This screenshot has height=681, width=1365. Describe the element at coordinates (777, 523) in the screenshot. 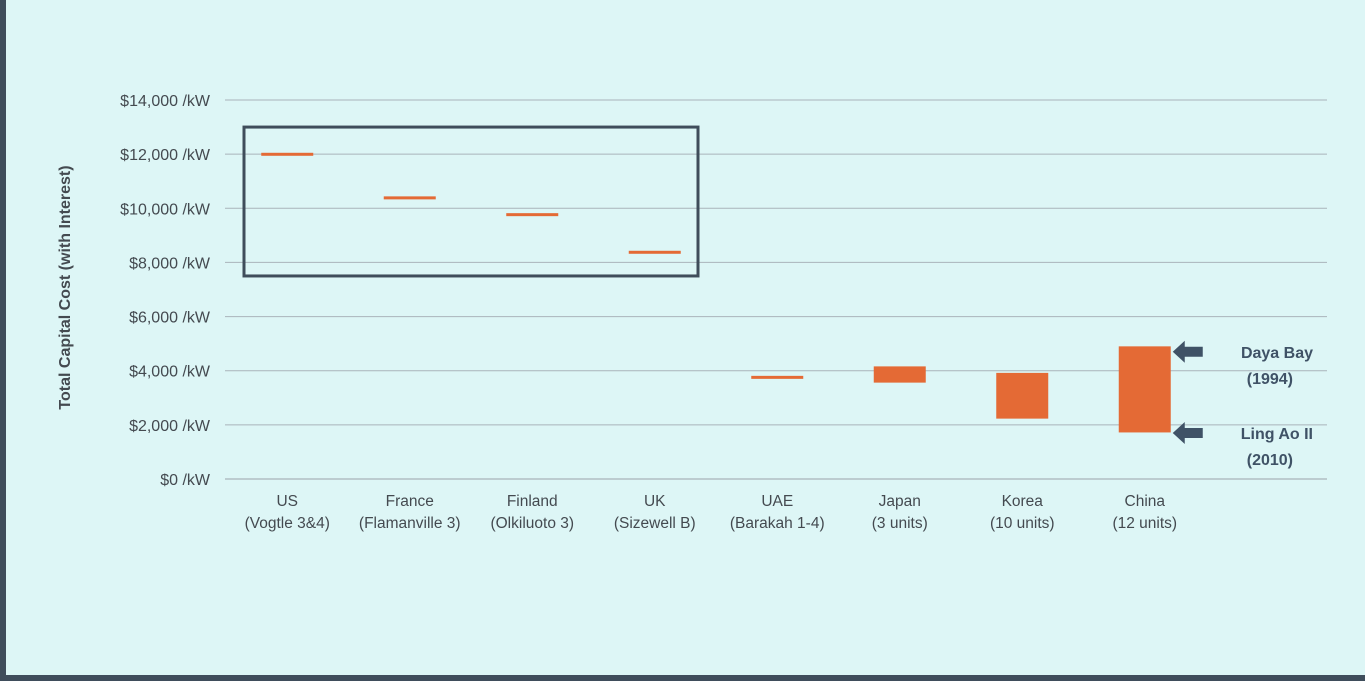

I see `category-detail-label: (Barakah 1-4)` at that location.